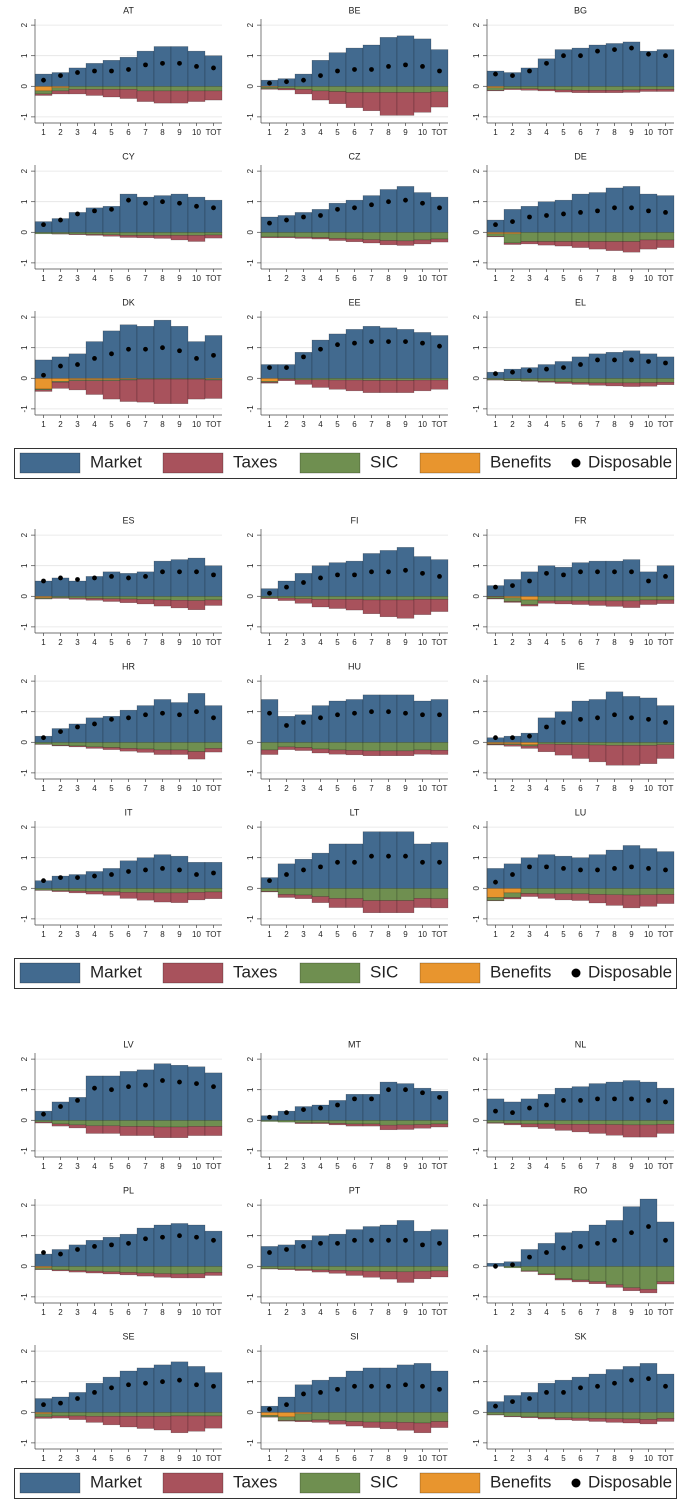 The height and width of the screenshot is (1499, 677). Describe the element at coordinates (580, 1166) in the screenshot. I see `x-tick-label: 6` at that location.